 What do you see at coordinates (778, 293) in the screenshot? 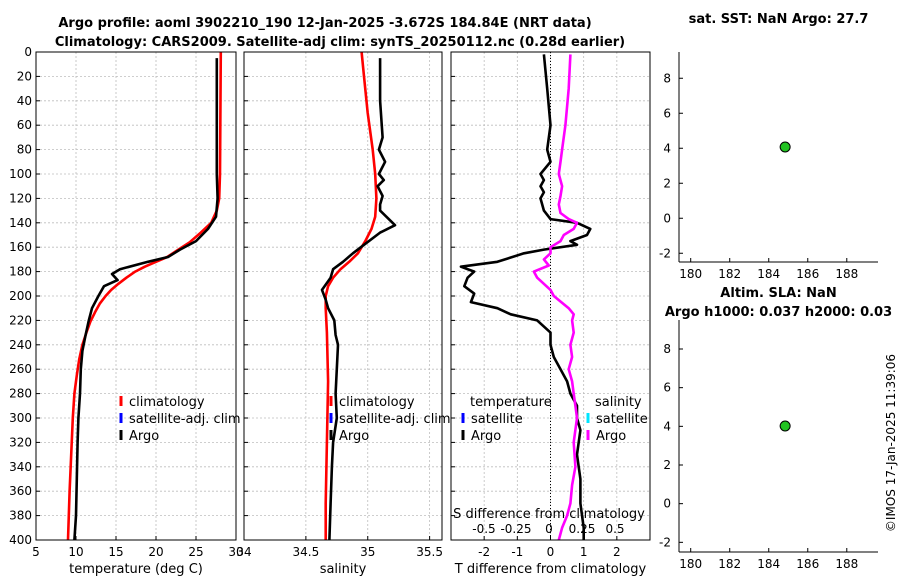
I see `map-title: Altim. SLA: NaN` at bounding box center [778, 293].